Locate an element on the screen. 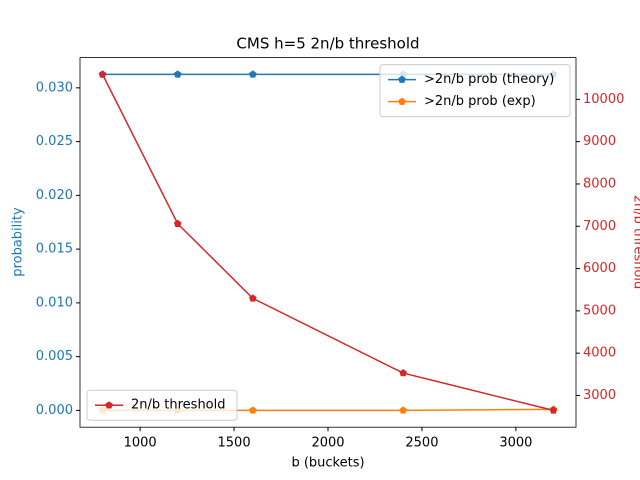 The image size is (640, 480). y-tick-label: 0.005 is located at coordinates (54, 356).